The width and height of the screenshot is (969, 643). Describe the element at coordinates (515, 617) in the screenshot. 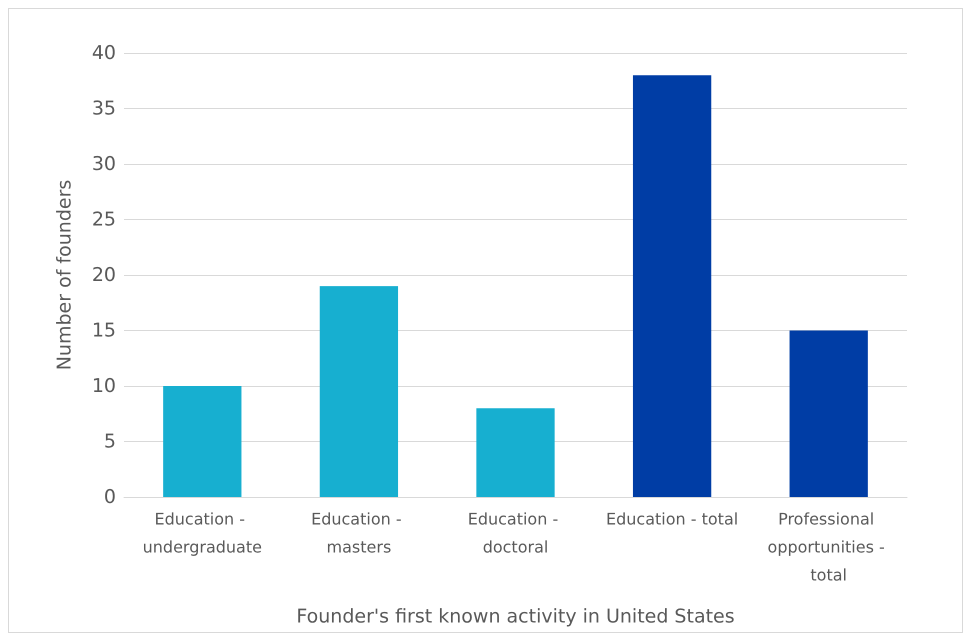

I see `x-axis-title: Founder's first known activity in United States` at that location.